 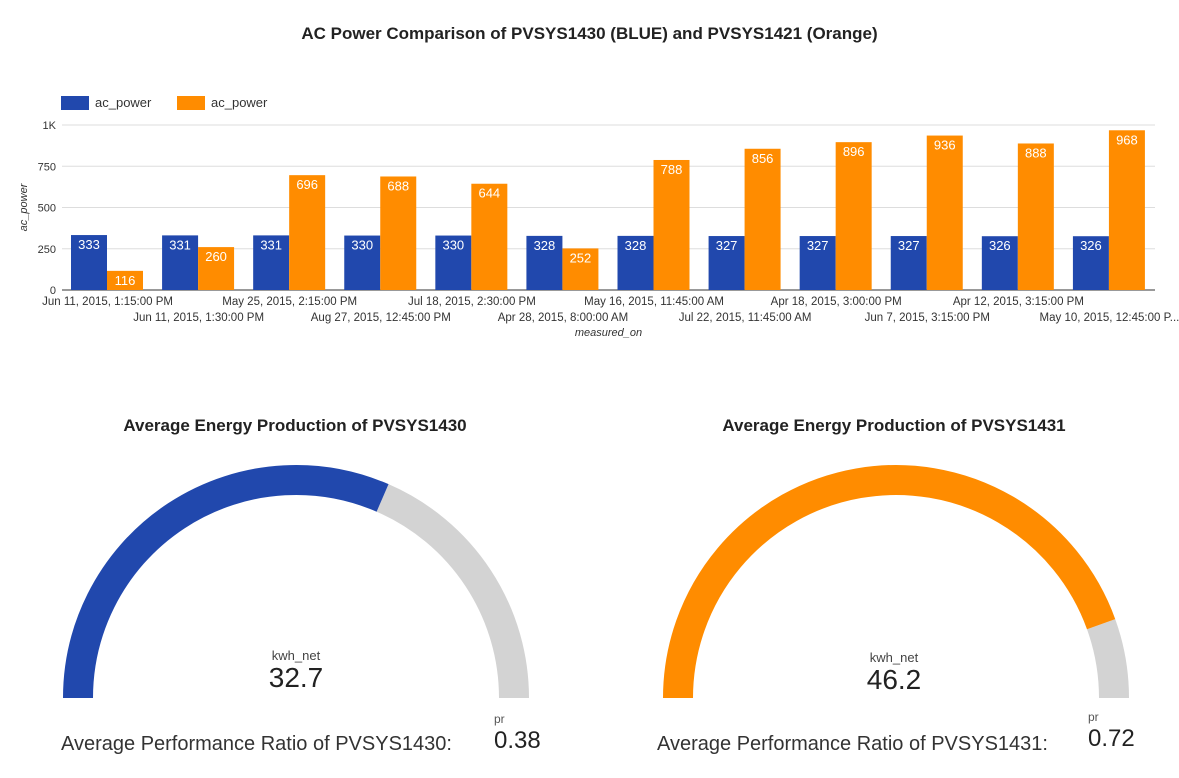 What do you see at coordinates (1127, 139) in the screenshot?
I see `data-label: 968` at bounding box center [1127, 139].